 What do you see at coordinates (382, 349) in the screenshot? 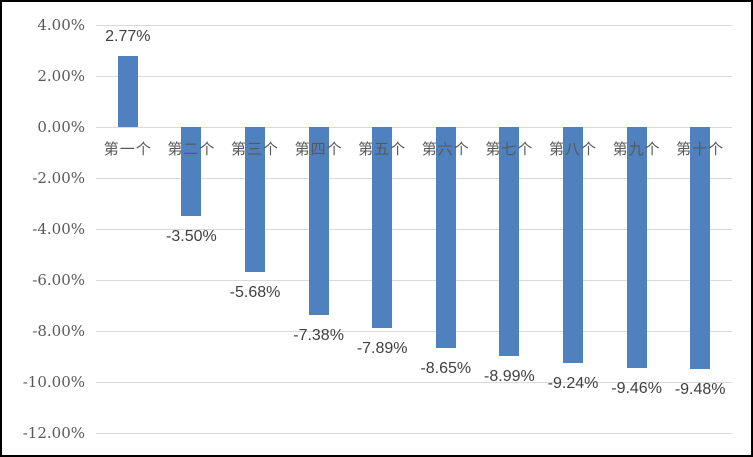
I see `data-label: -7.89%` at bounding box center [382, 349].